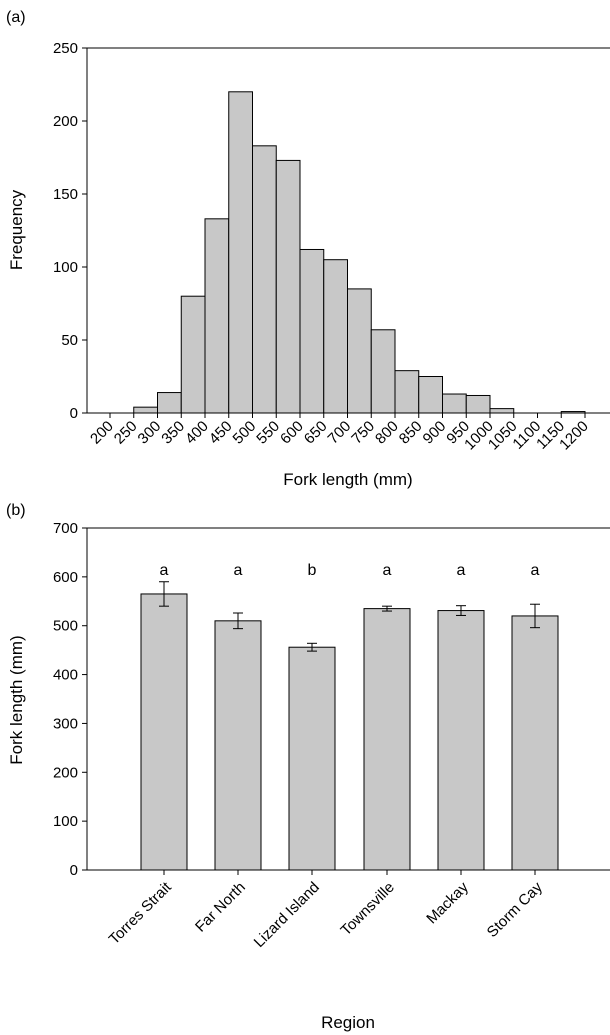 This screenshot has width=610, height=1035. What do you see at coordinates (74, 870) in the screenshot?
I see `region-y-tick-label: 0` at bounding box center [74, 870].